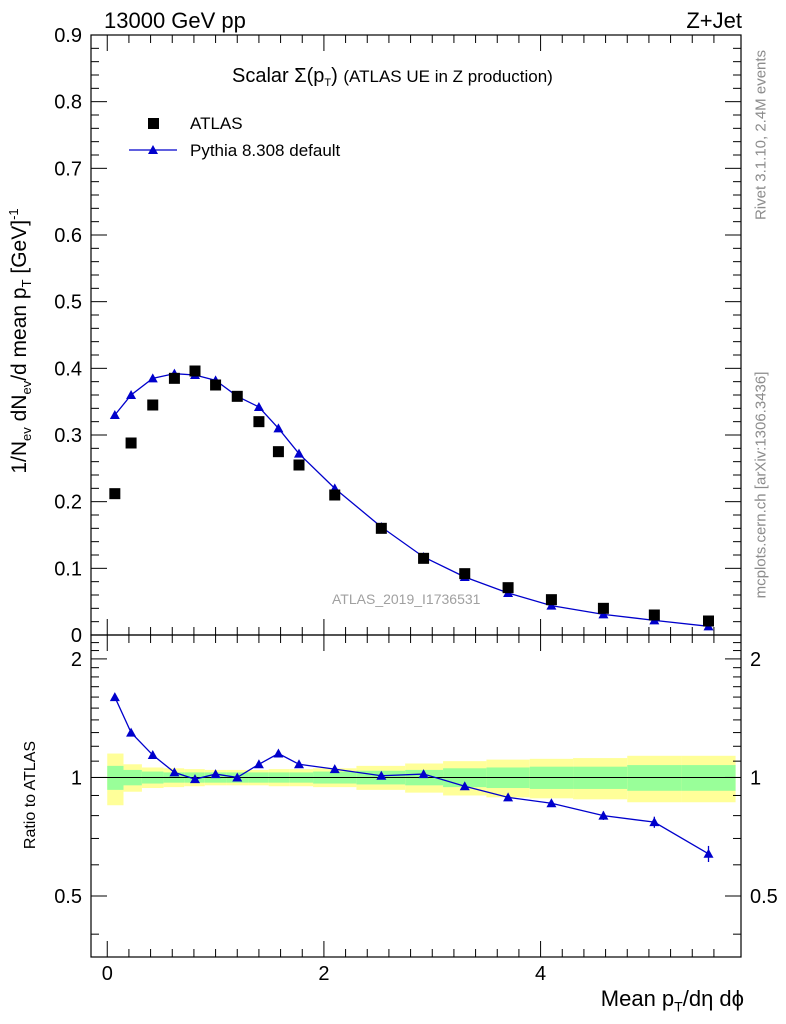  Describe the element at coordinates (540, 974) in the screenshot. I see `x-tick-label: 4` at that location.